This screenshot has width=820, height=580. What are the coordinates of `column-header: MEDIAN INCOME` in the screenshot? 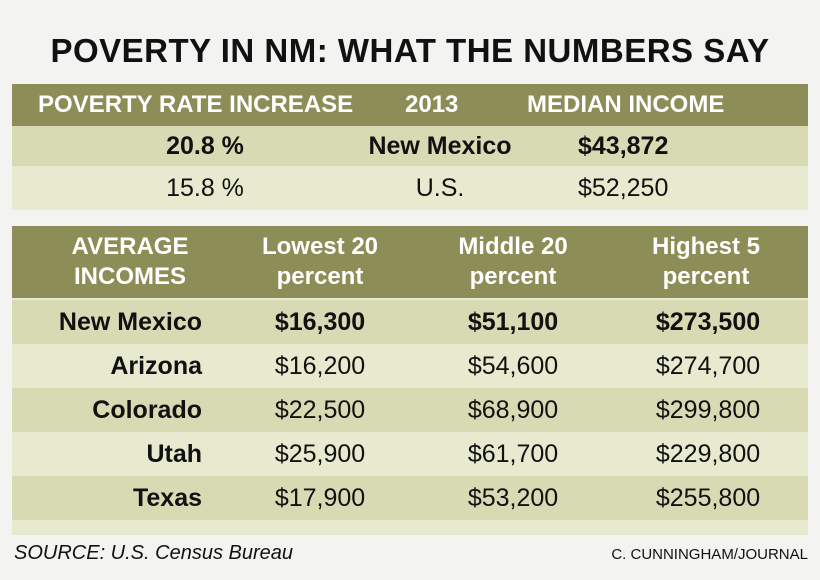 It's located at (626, 104).